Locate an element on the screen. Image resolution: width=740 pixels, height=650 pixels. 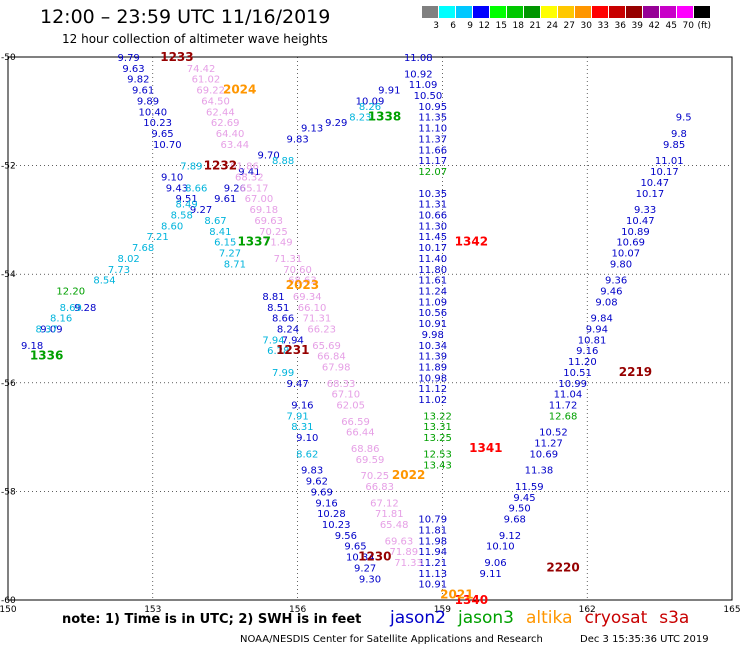
time-label: 2022 is located at coordinates (408, 475).